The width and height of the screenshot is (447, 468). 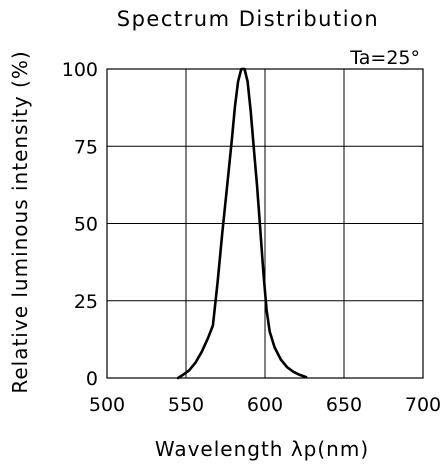 I want to click on y-tick-label: 25, so click(x=86, y=302).